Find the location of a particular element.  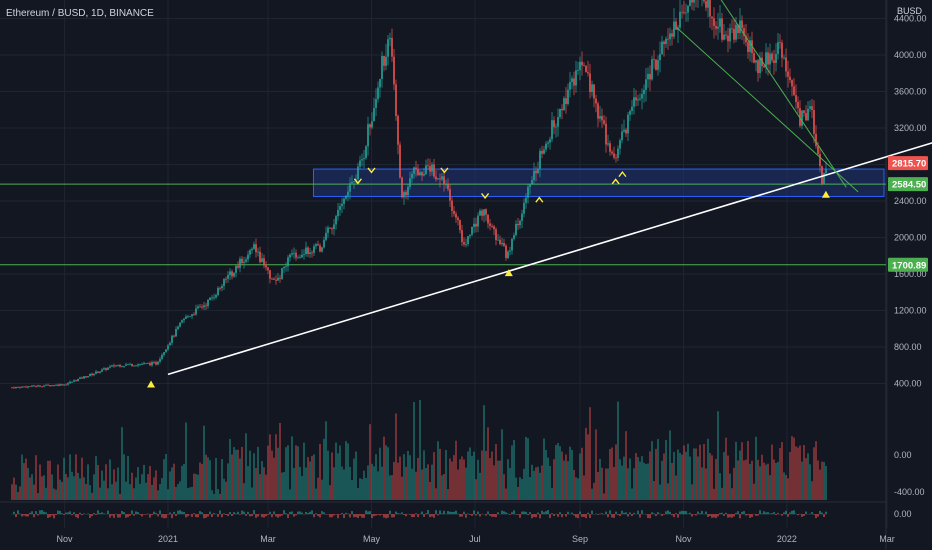

time-tick-label: May is located at coordinates (372, 539).